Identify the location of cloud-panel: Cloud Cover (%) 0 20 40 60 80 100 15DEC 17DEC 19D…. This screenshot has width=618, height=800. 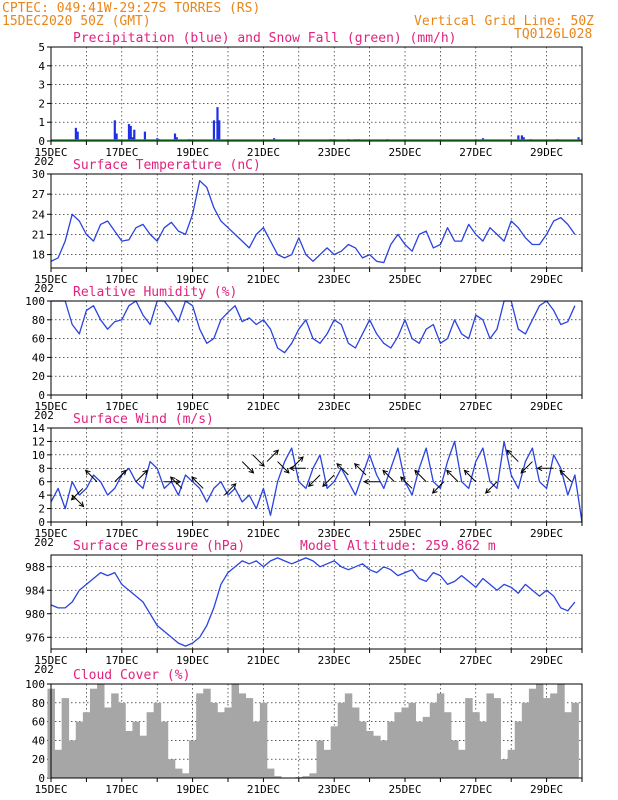
(304, 732).